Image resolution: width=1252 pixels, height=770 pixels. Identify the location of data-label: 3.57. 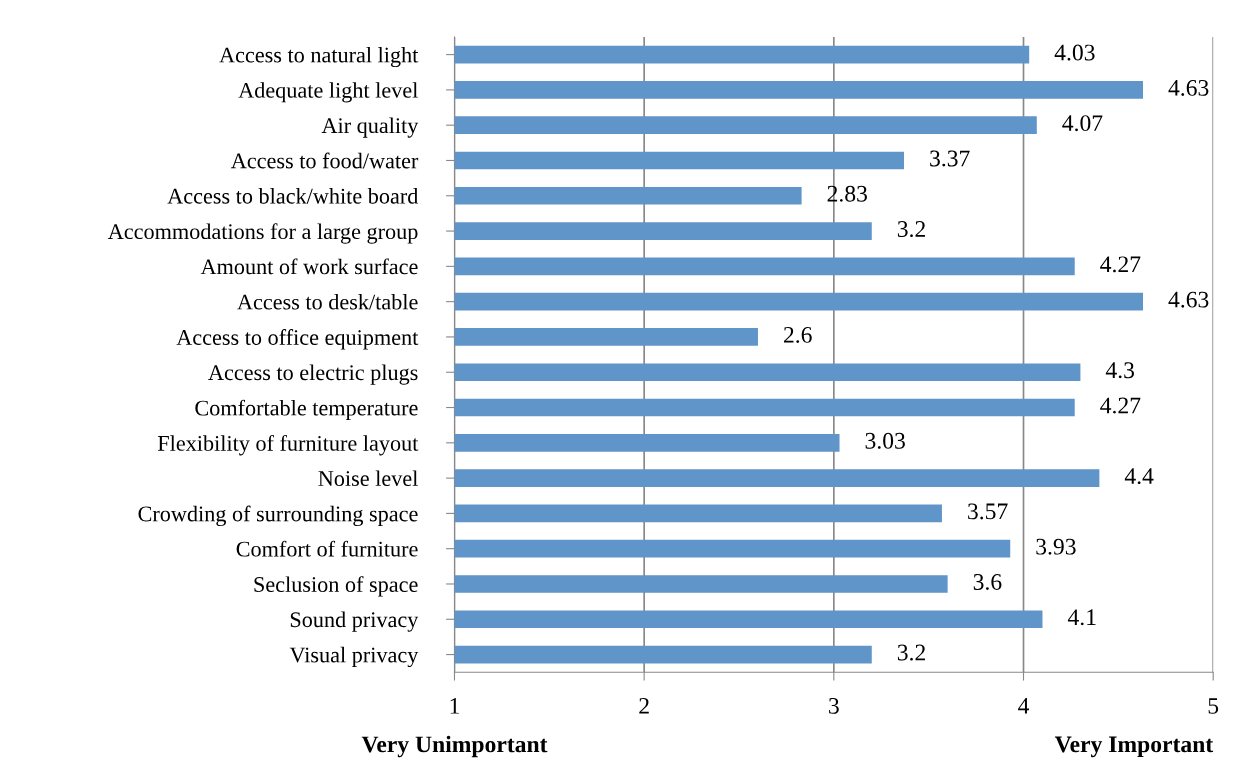
(988, 511).